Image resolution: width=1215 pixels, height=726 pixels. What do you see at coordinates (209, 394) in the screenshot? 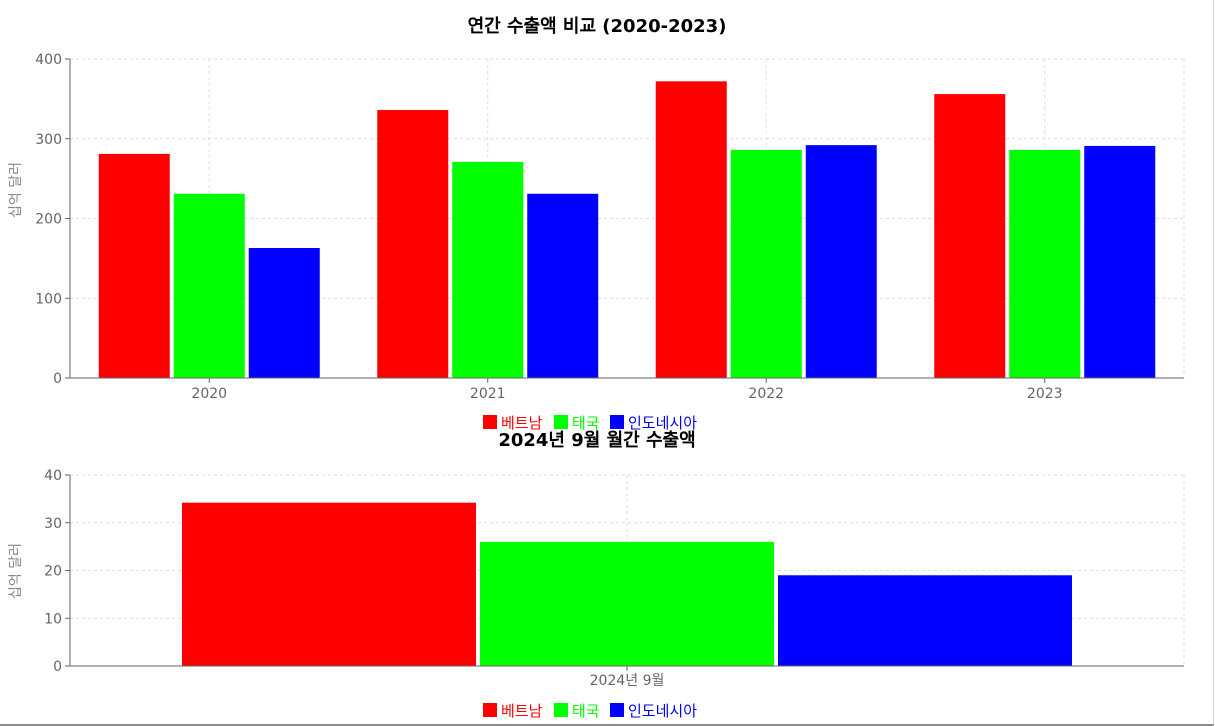
I see `x-tick-label: 2020` at bounding box center [209, 394].